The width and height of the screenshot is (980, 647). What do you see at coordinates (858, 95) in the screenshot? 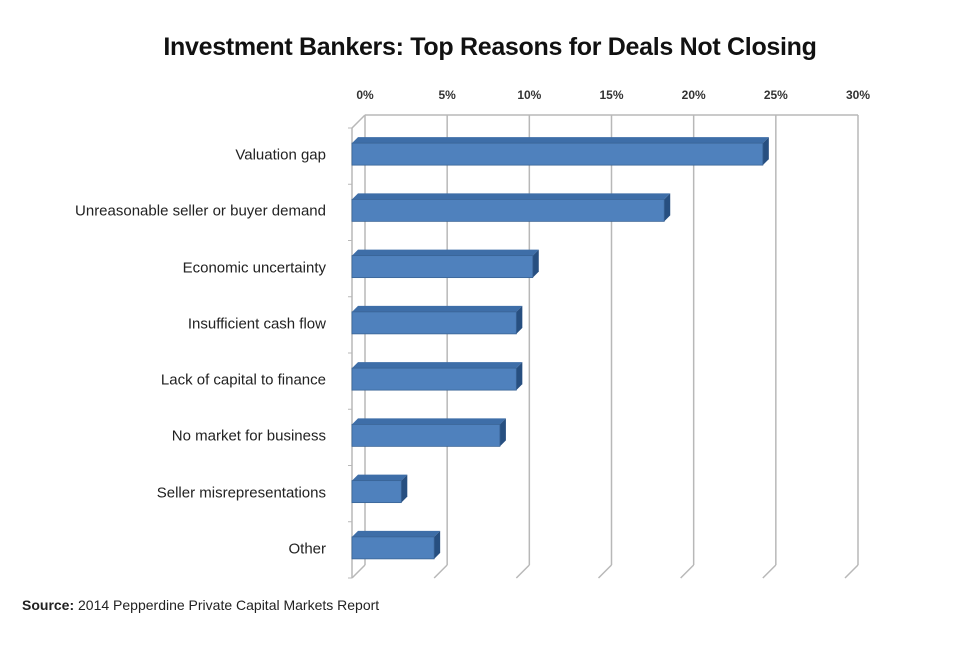
I see `x-tick-label: 30%` at bounding box center [858, 95].